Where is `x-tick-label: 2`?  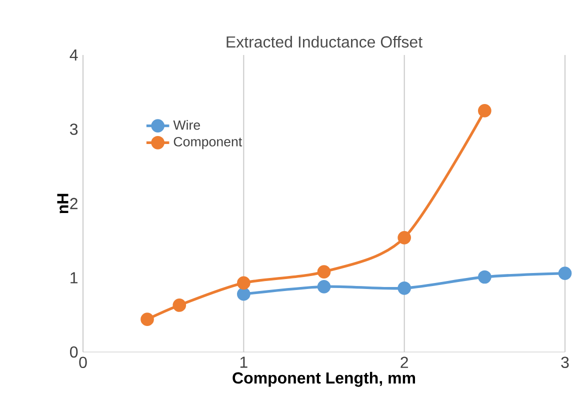
x-tick-label: 2 is located at coordinates (404, 362).